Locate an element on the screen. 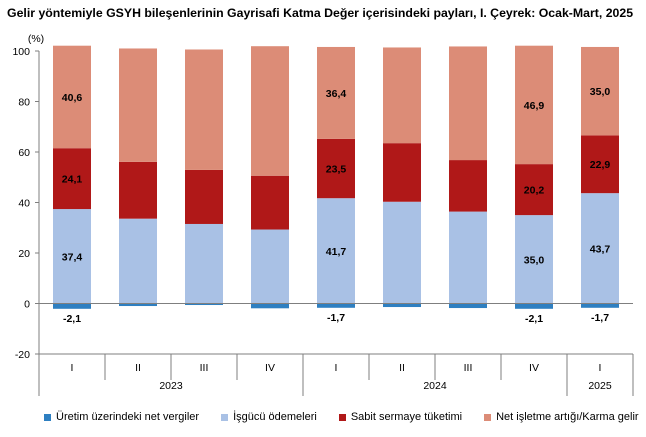 Image resolution: width=646 pixels, height=437 pixels. legend-item-capital-consumption: Sabit sermaye tüketimi is located at coordinates (400, 417).